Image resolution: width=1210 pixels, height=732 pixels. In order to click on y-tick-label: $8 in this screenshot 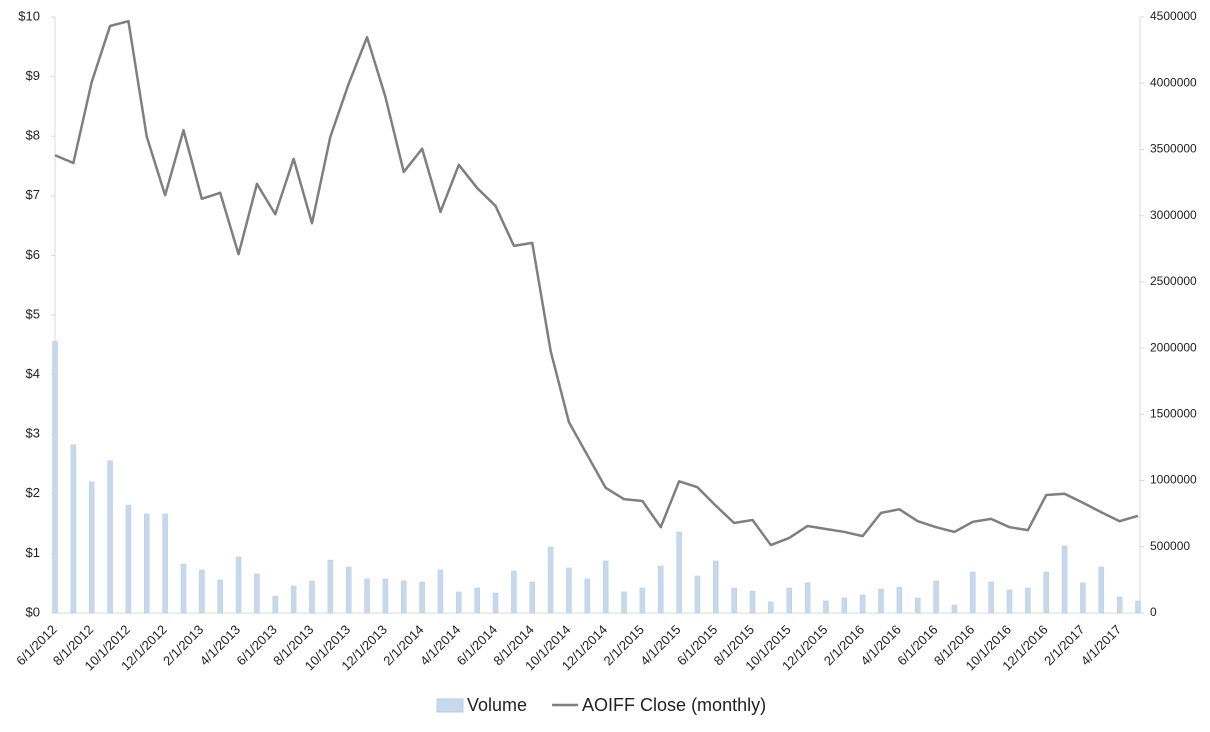, I will do `click(33, 135)`.